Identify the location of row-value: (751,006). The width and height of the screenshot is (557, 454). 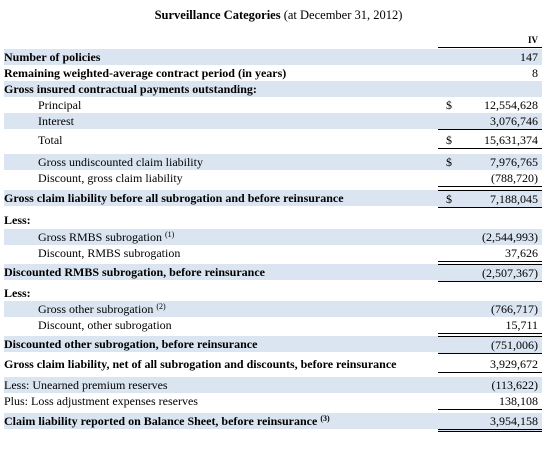
(514, 345).